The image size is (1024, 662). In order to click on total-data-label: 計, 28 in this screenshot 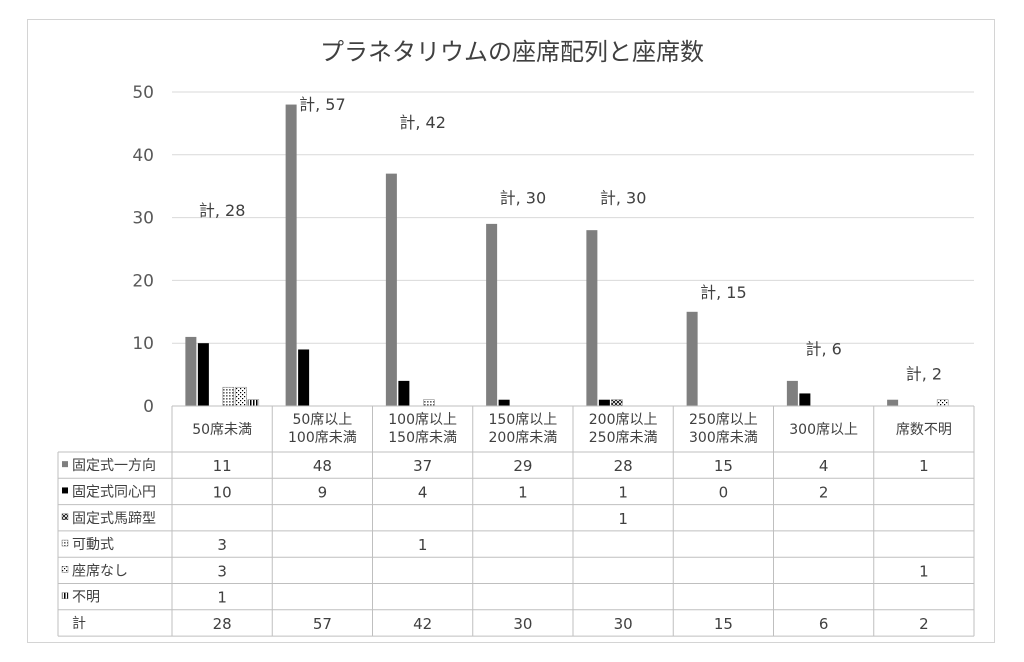, I will do `click(222, 210)`.